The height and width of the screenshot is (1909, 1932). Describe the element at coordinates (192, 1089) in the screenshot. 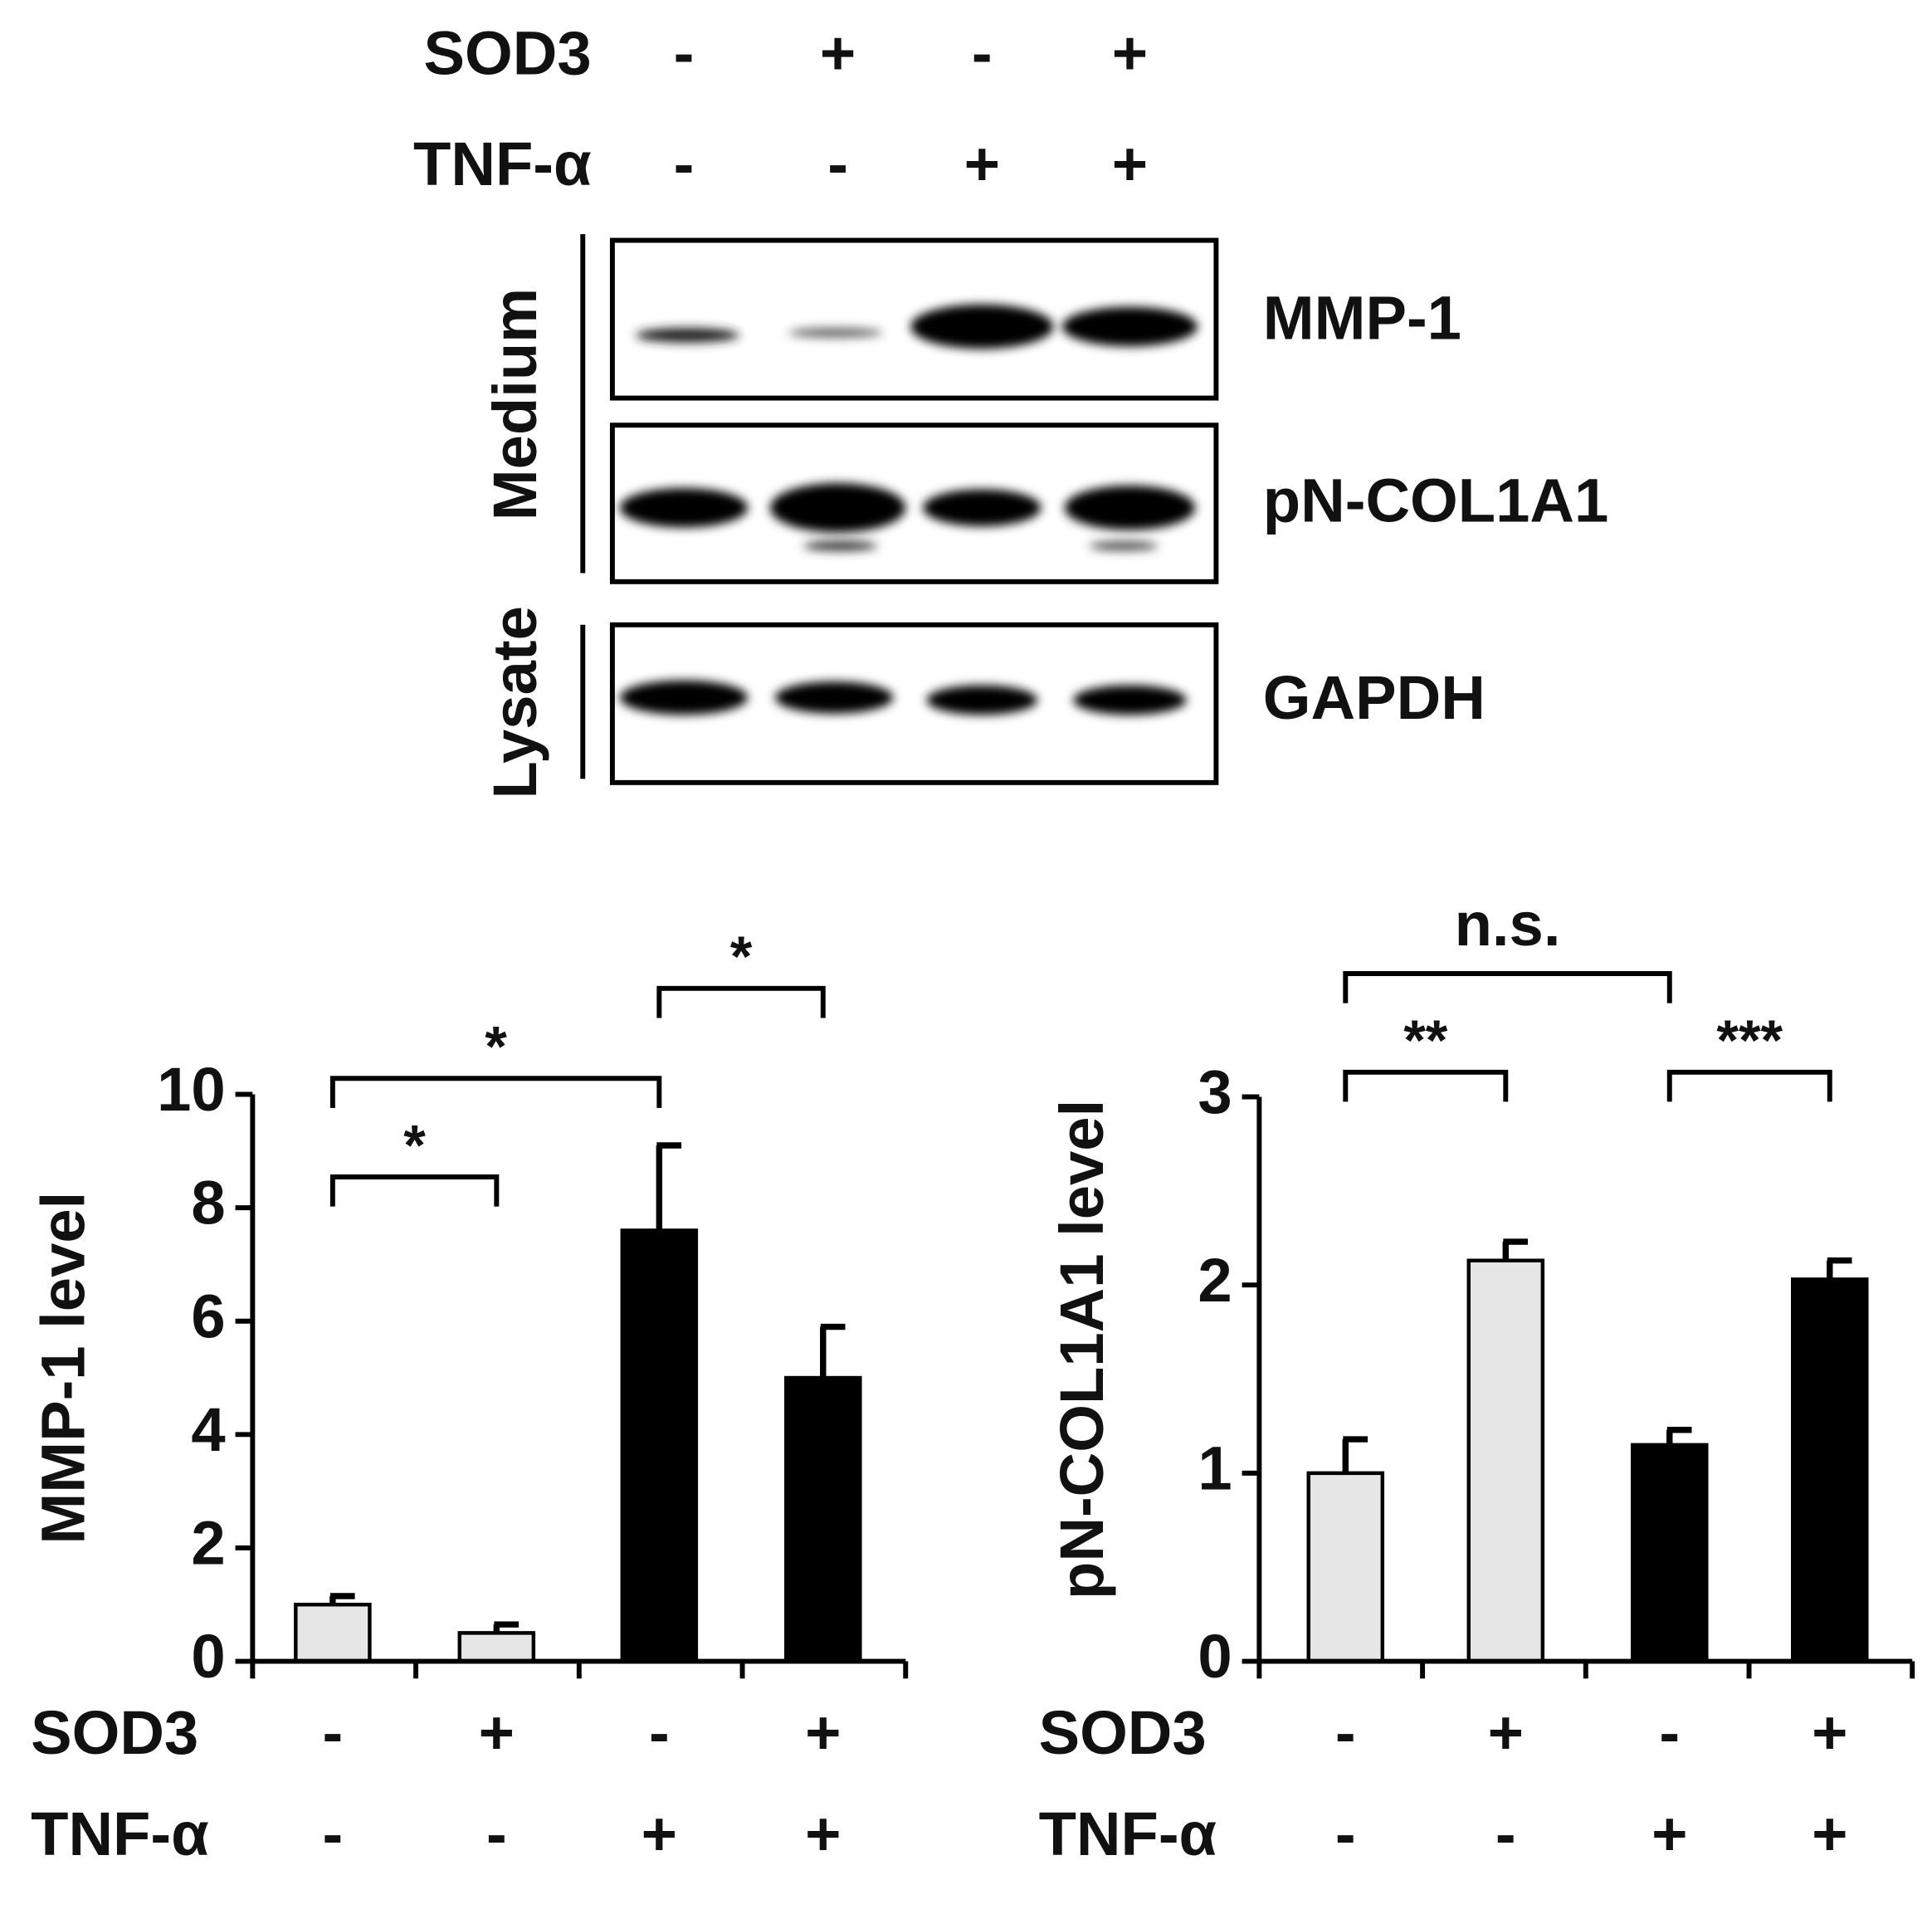

I see `y-tick-label: 10` at that location.